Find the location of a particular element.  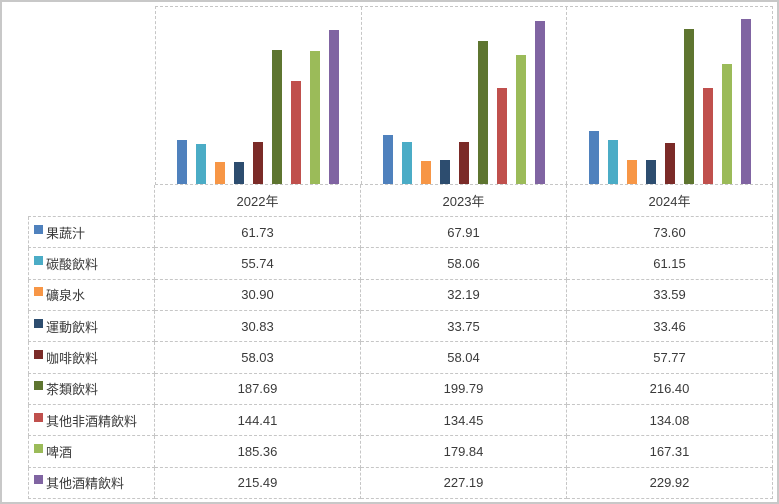

value-cell-礦泉水-2023年: 32.19 is located at coordinates (464, 295).